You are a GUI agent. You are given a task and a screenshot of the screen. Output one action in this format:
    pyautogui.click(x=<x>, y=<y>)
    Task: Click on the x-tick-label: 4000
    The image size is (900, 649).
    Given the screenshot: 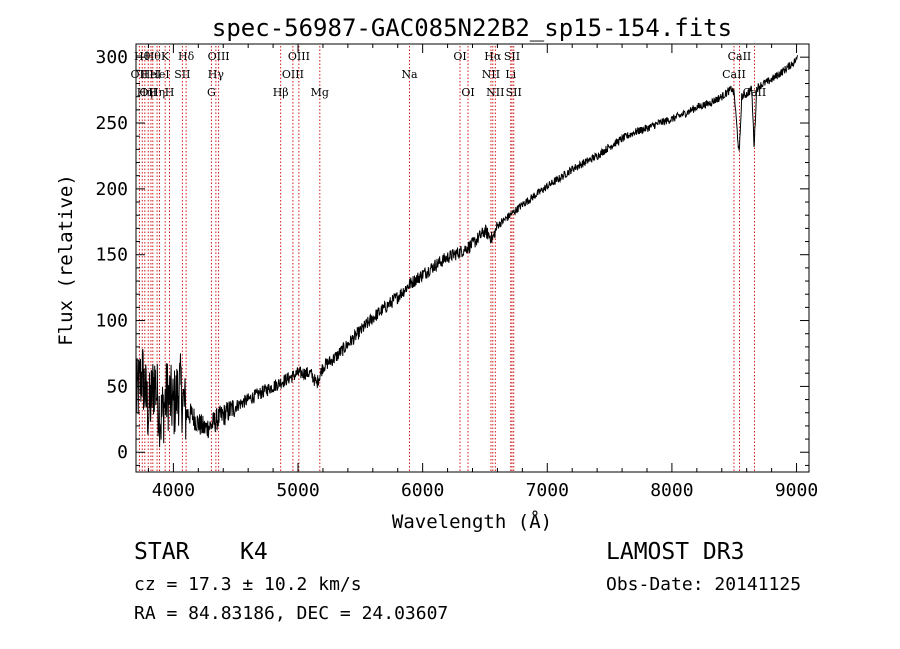 What is the action you would take?
    pyautogui.click(x=173, y=490)
    